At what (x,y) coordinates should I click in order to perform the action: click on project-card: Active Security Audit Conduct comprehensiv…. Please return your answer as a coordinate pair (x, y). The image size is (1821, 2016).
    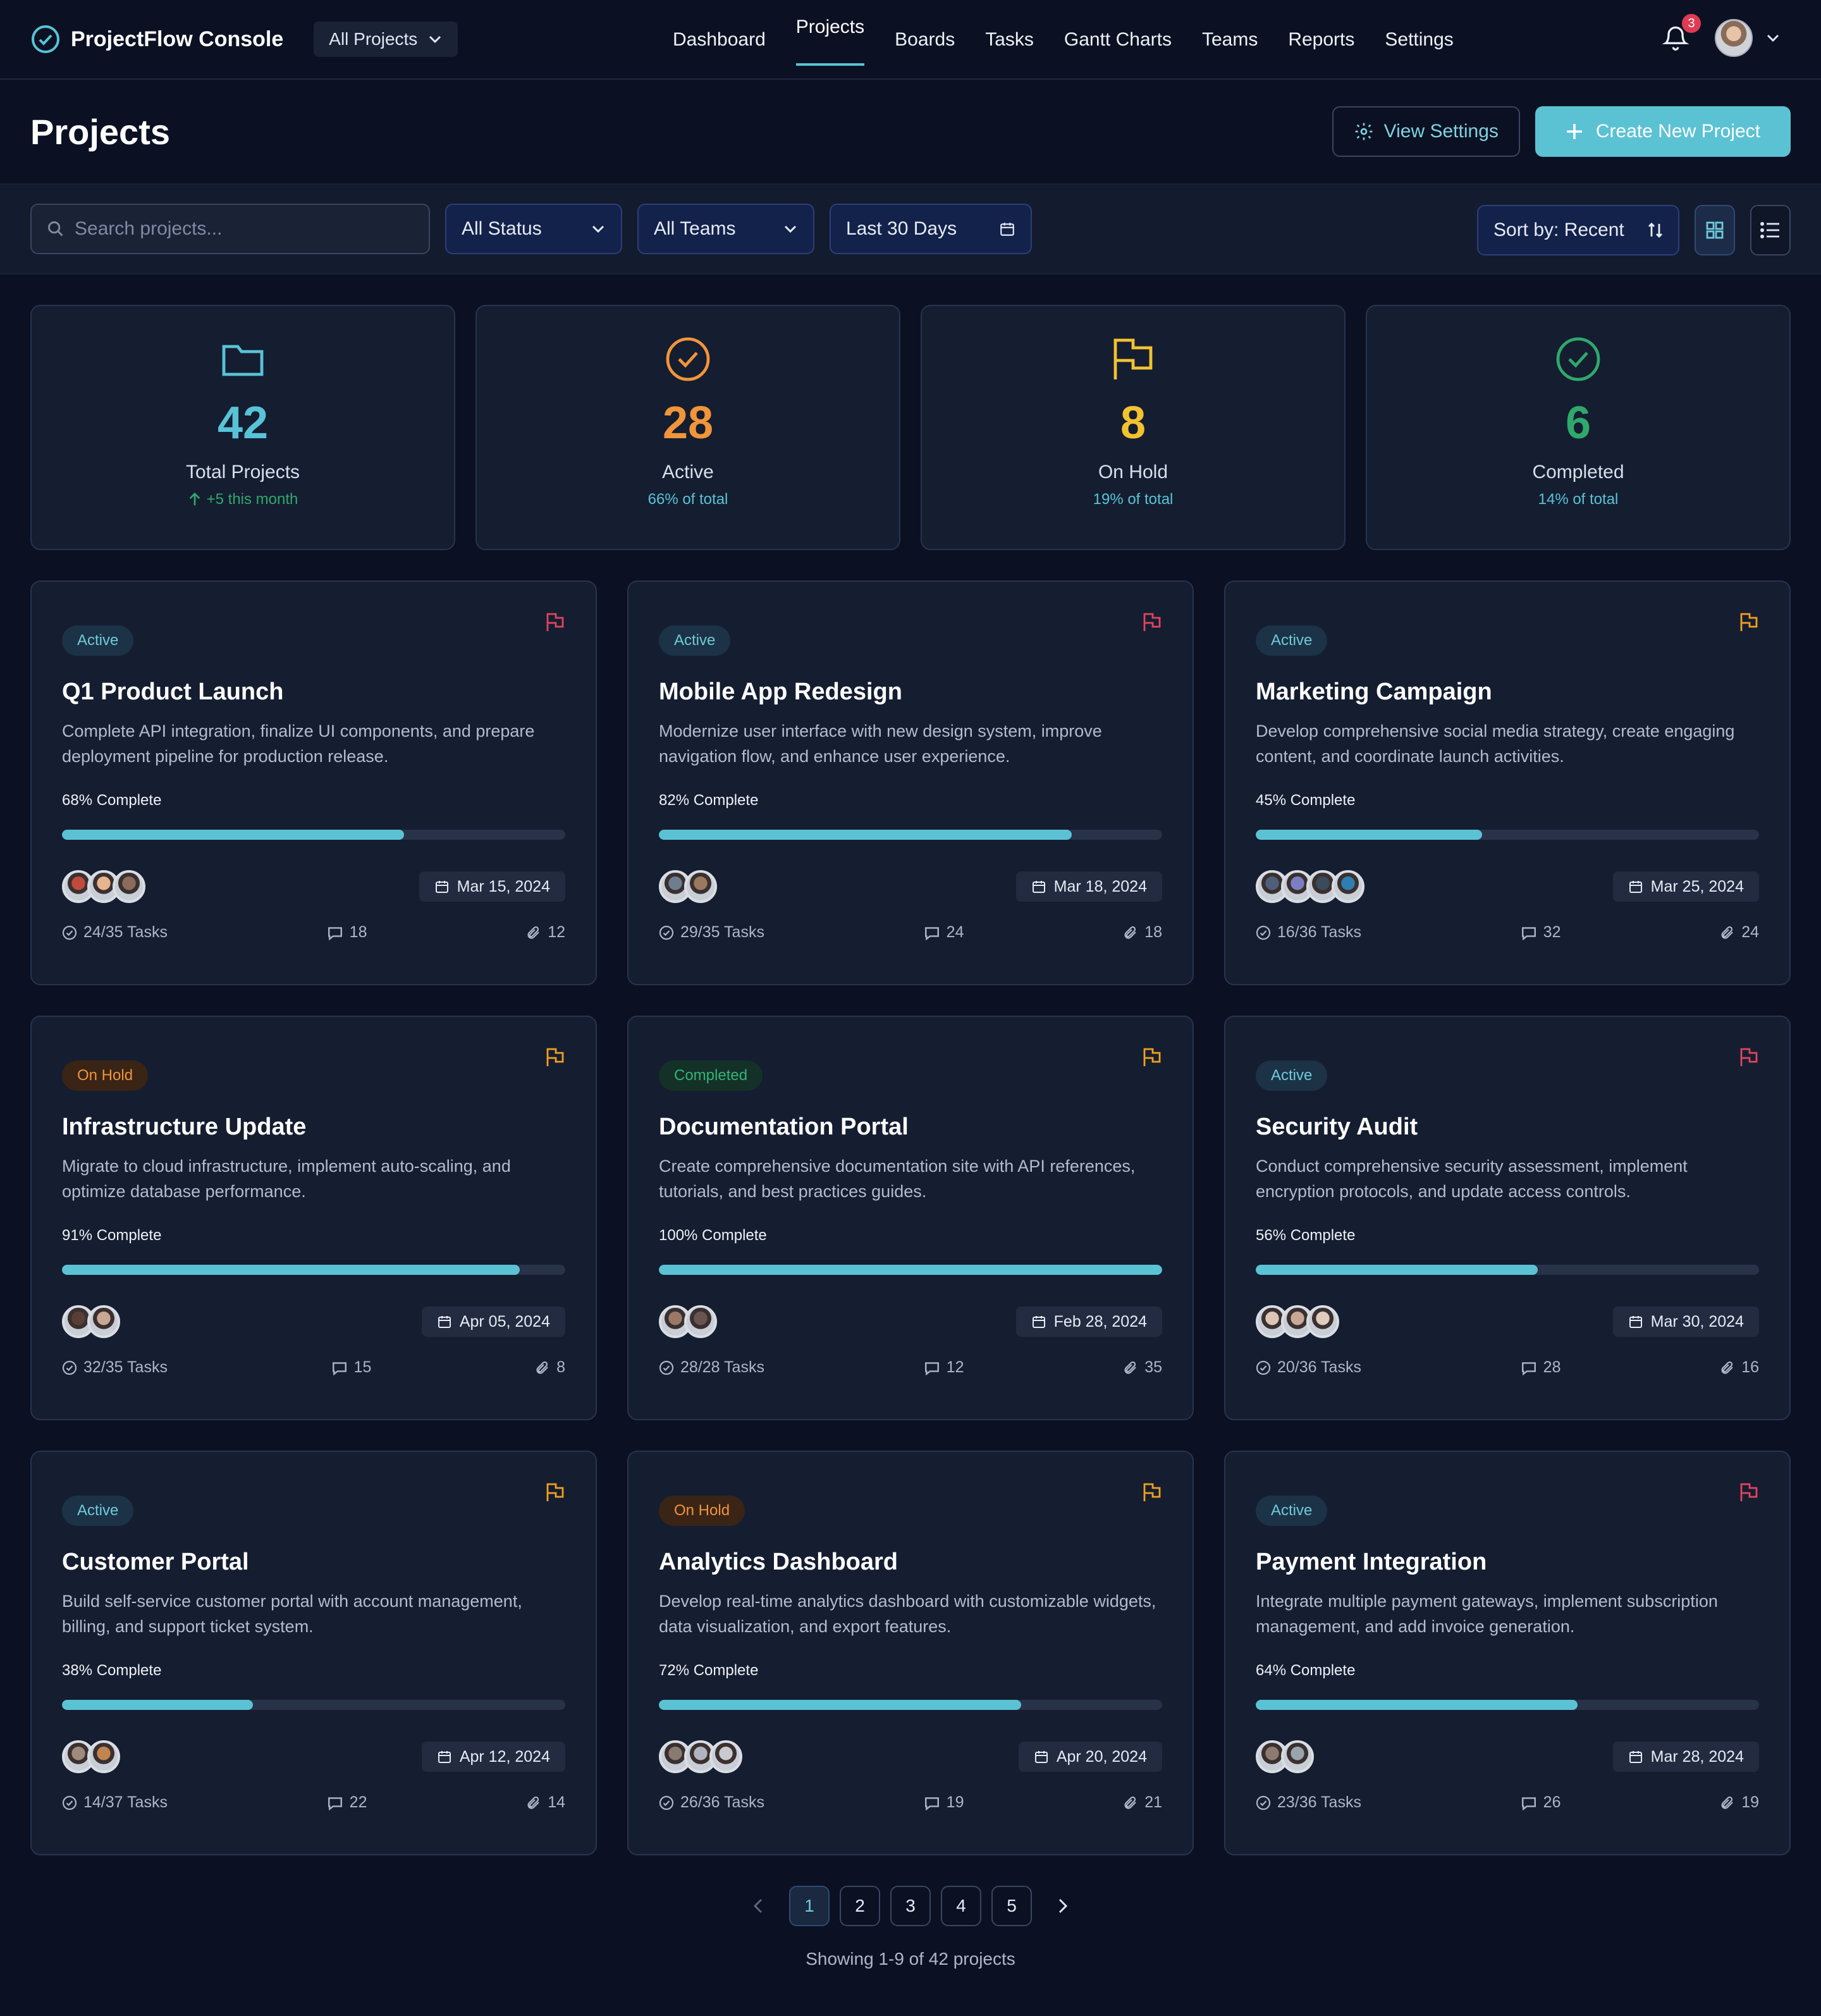
    Looking at the image, I should click on (1508, 1218).